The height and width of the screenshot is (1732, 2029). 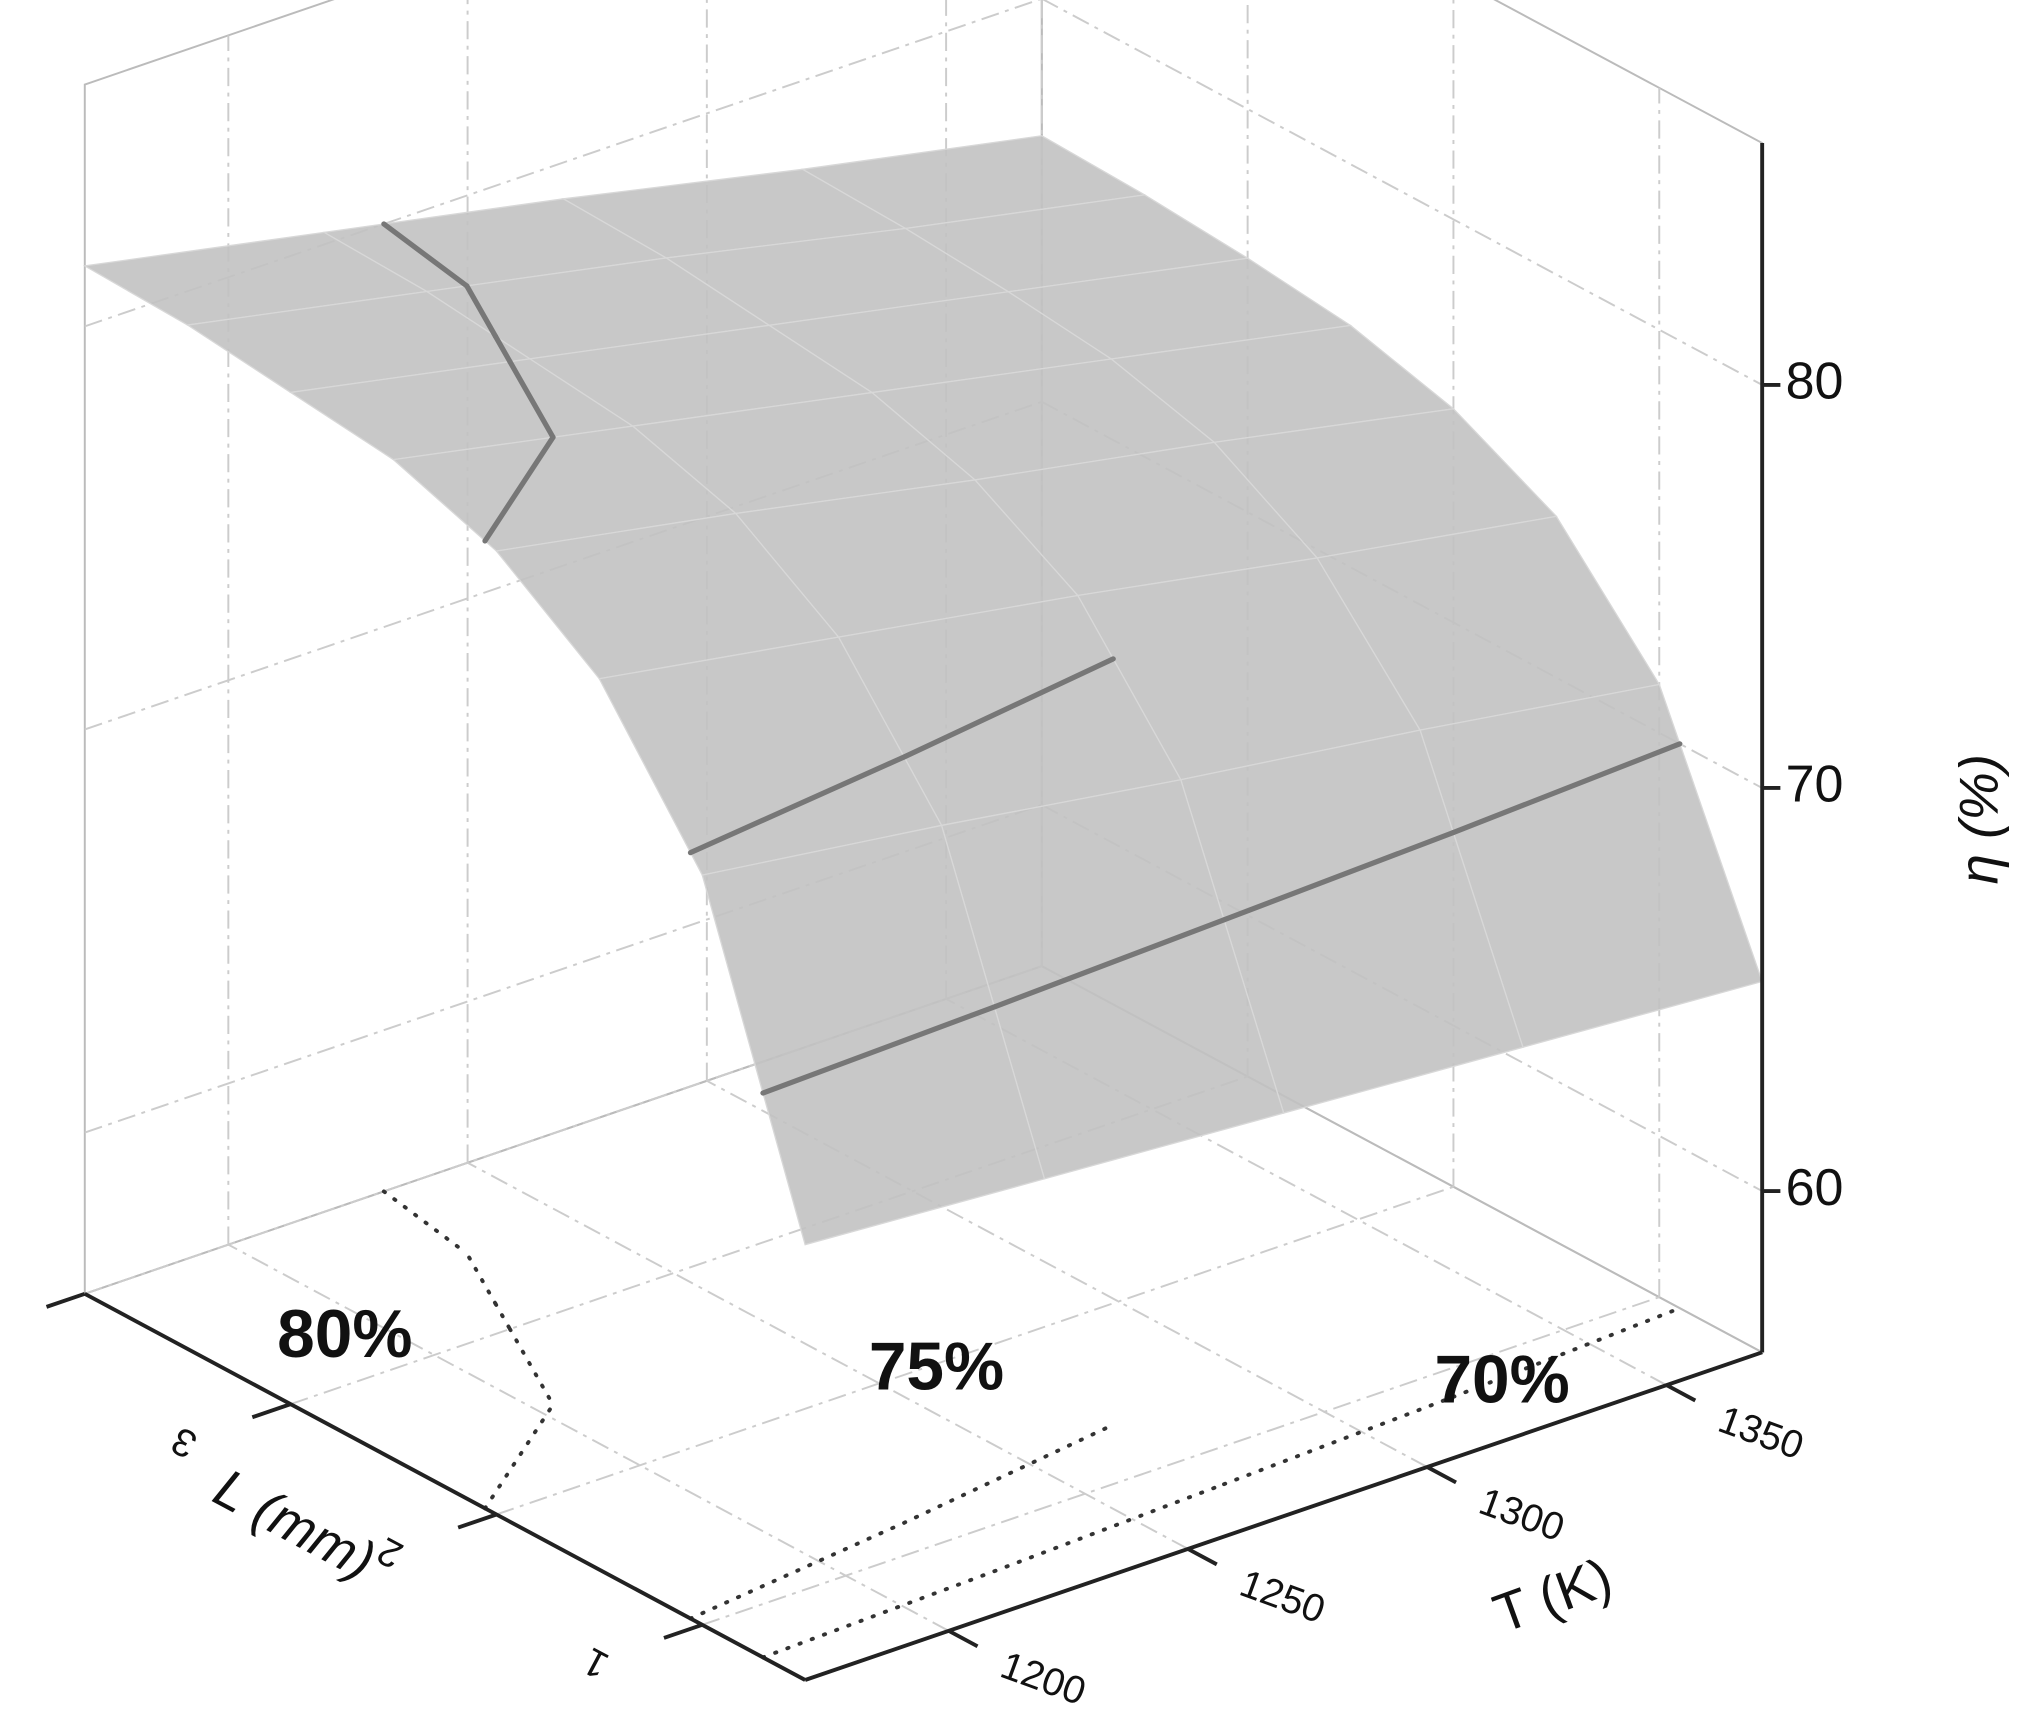 What do you see at coordinates (1815, 785) in the screenshot?
I see `z-tick-label: 70` at bounding box center [1815, 785].